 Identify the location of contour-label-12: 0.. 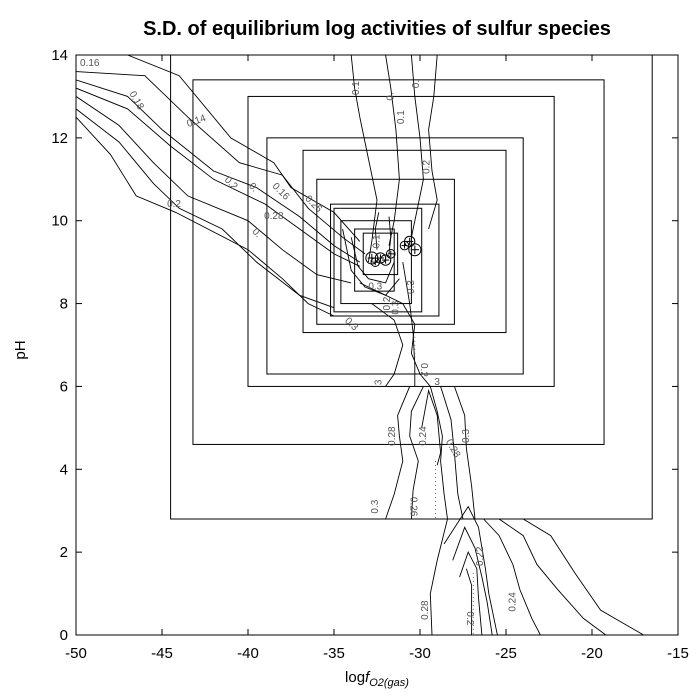
(416, 84).